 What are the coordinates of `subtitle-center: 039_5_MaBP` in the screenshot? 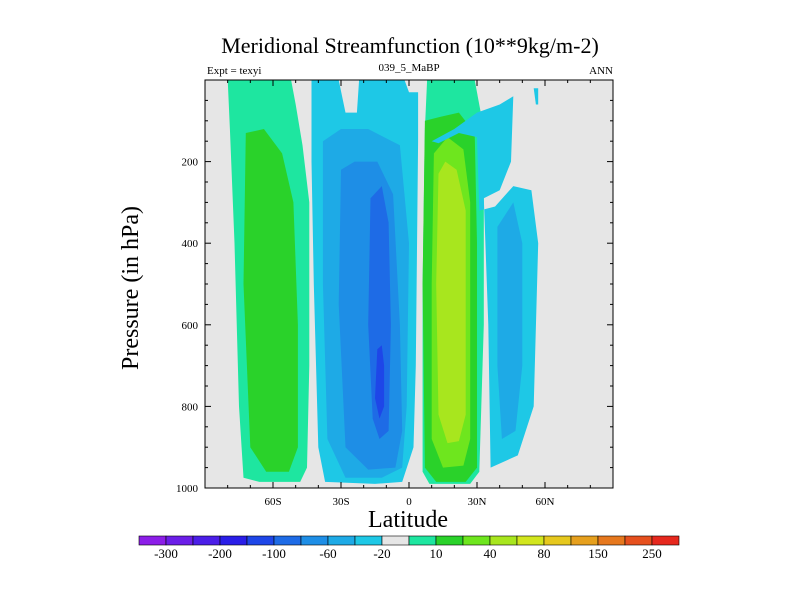 It's located at (408, 68).